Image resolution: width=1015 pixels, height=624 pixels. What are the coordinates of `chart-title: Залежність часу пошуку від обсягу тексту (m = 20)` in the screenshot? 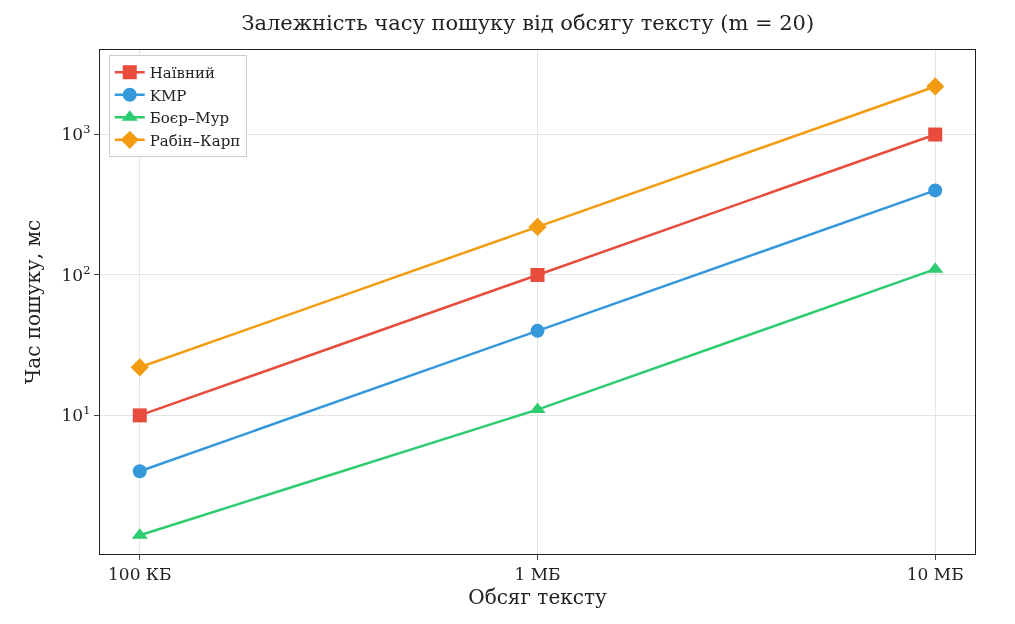 It's located at (528, 23).